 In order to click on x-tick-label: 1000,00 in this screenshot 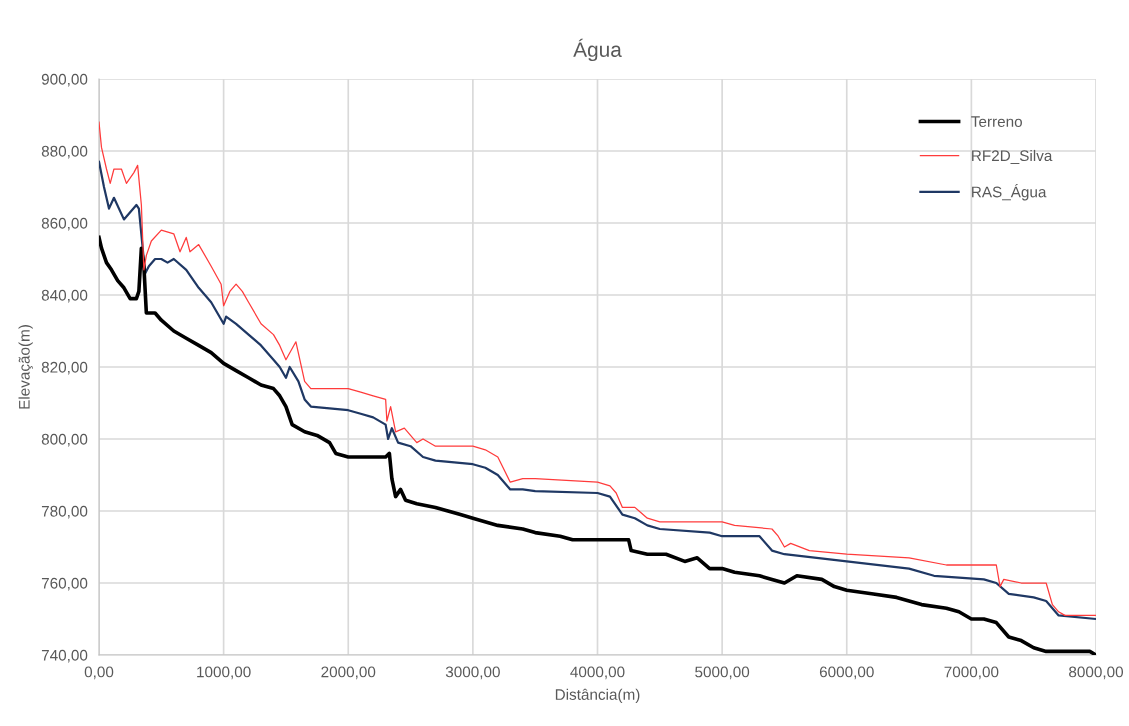, I will do `click(224, 673)`.